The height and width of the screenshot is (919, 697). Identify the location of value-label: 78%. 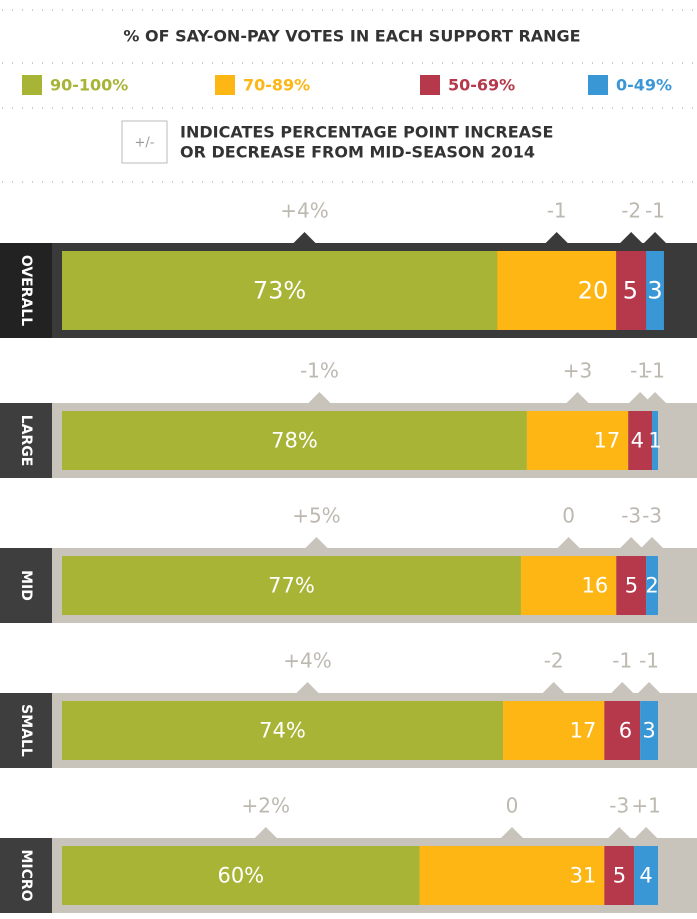
(294, 441).